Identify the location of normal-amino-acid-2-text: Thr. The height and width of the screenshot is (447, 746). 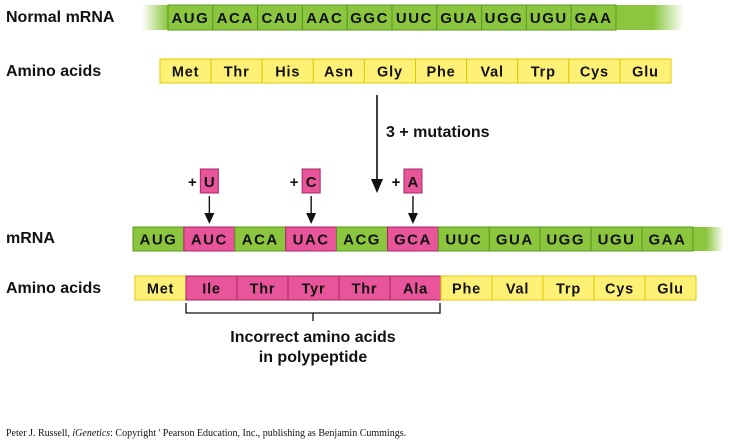
(237, 73).